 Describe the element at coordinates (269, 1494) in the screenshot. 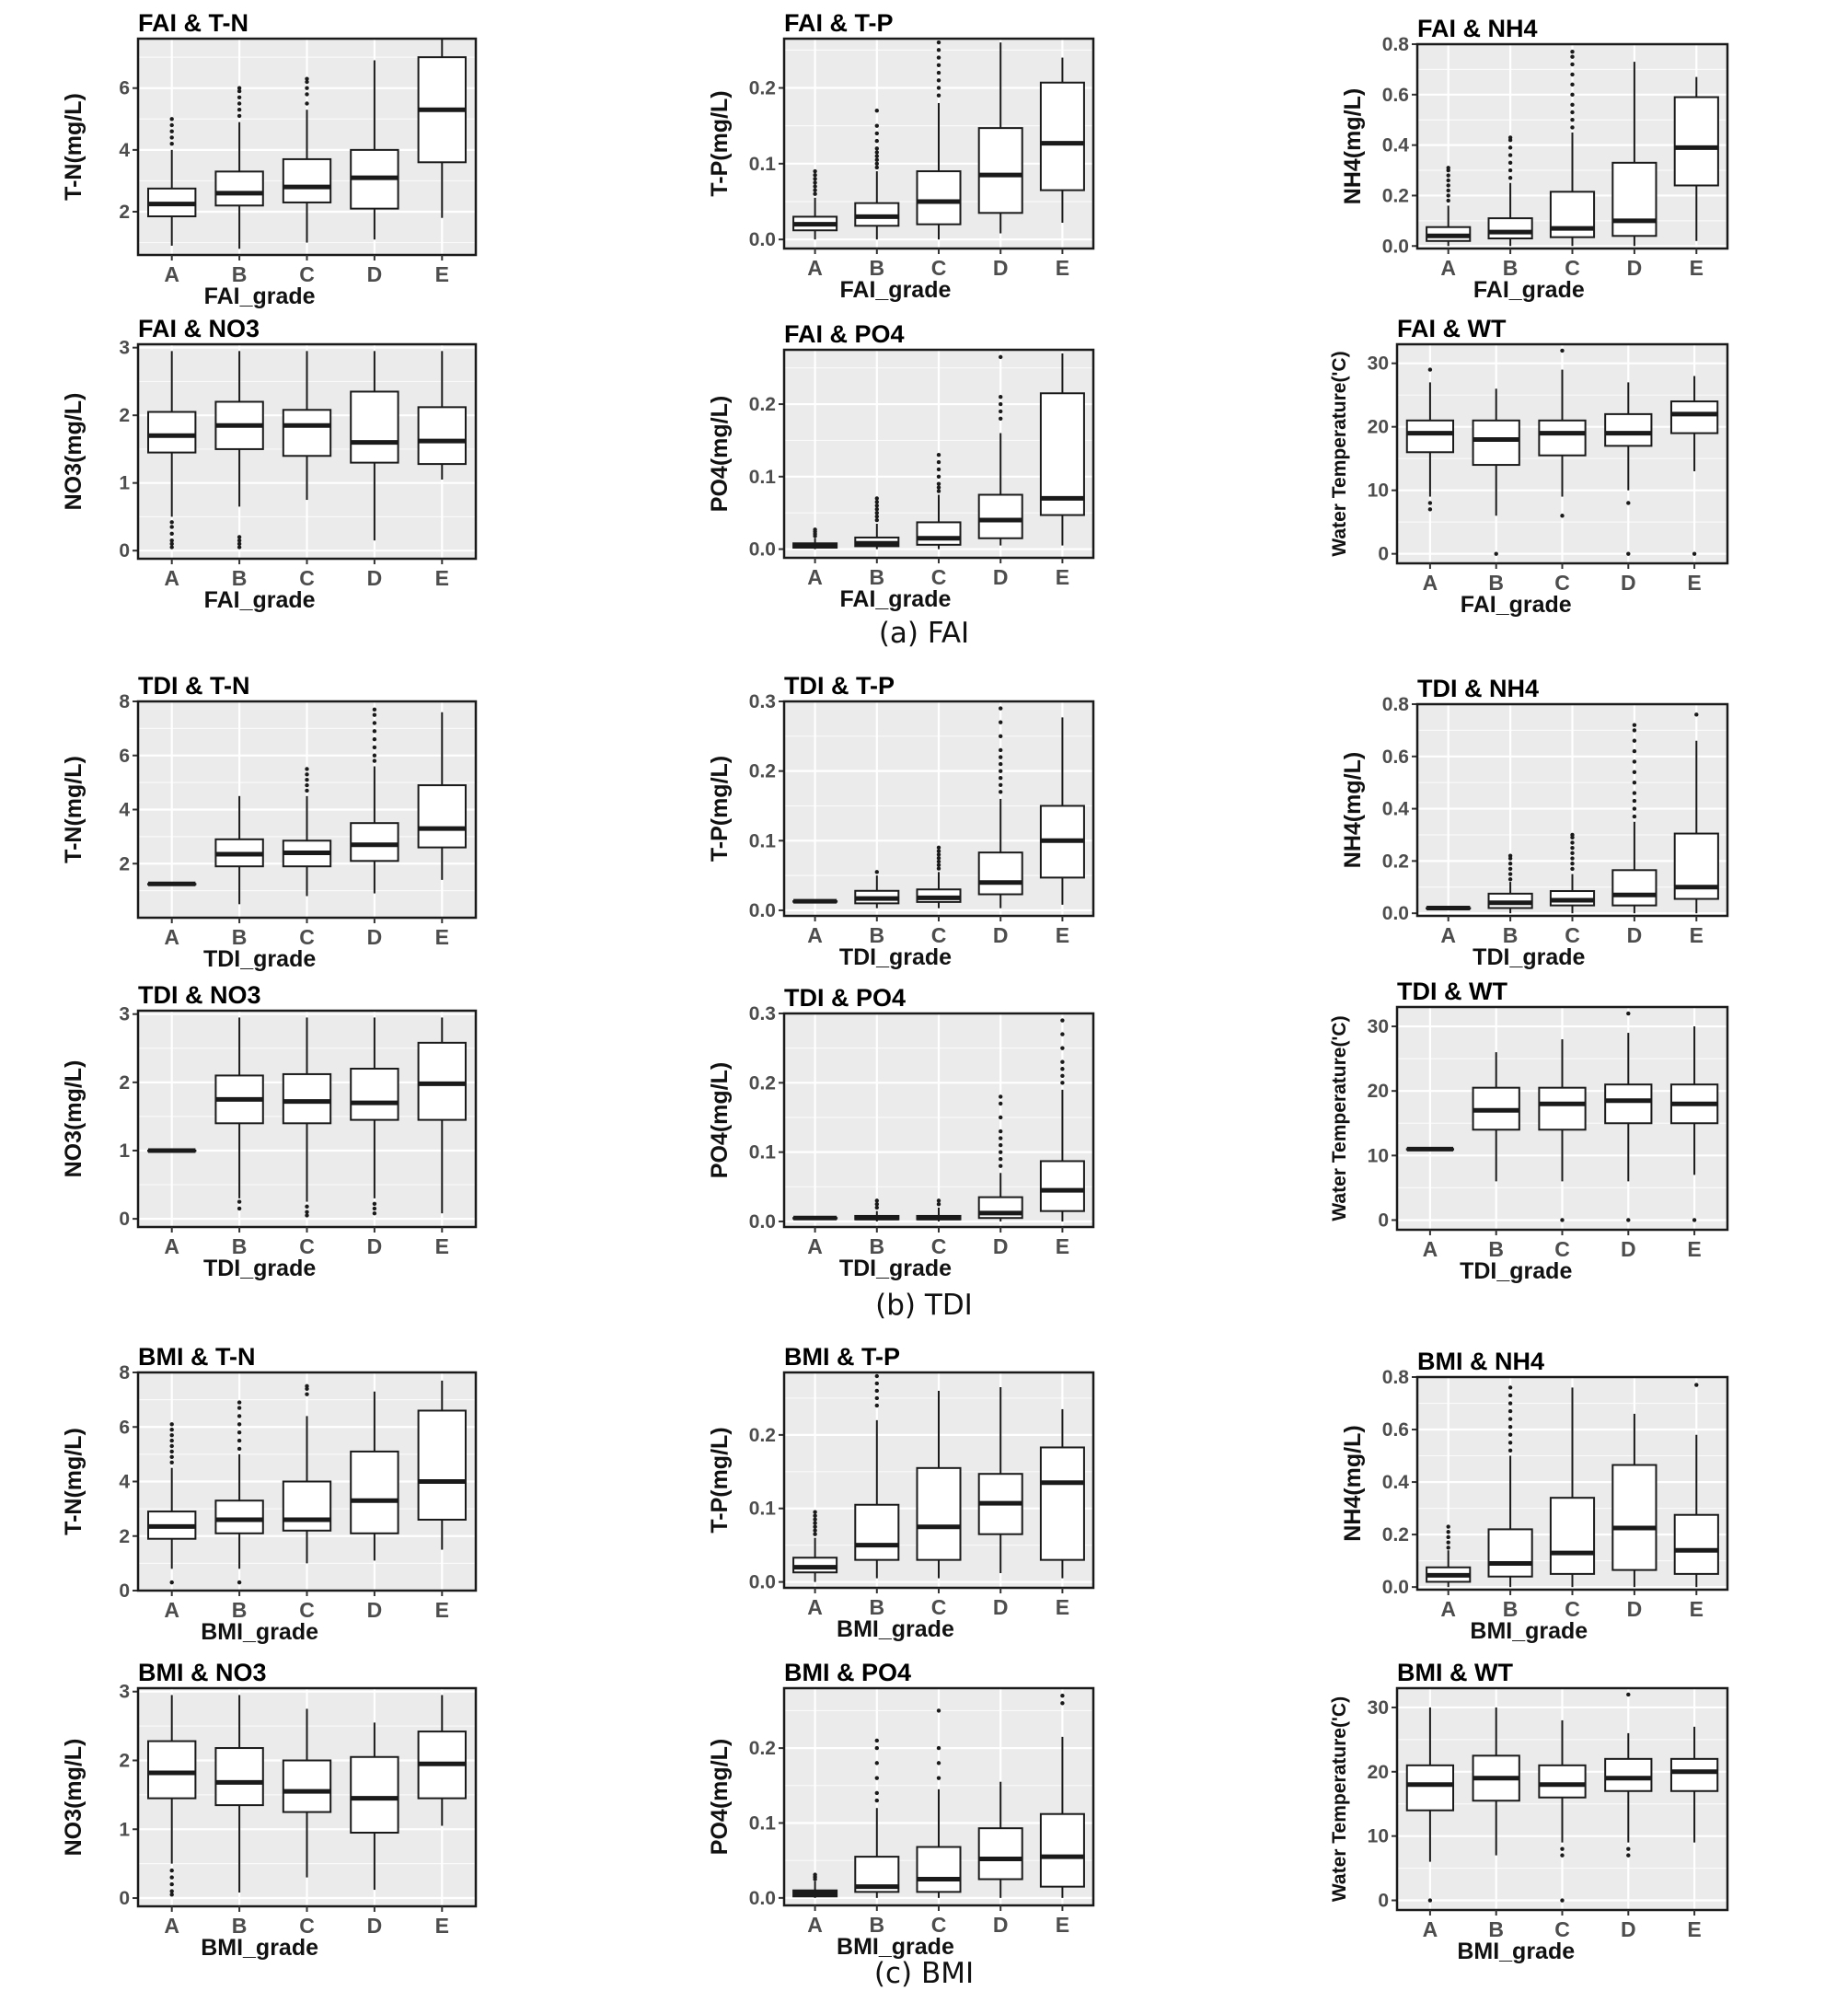

I see `chart-panel: 0 2 4 6 8 A B C D E BMI_grade T-N(mg/L) BMI & T-N` at that location.